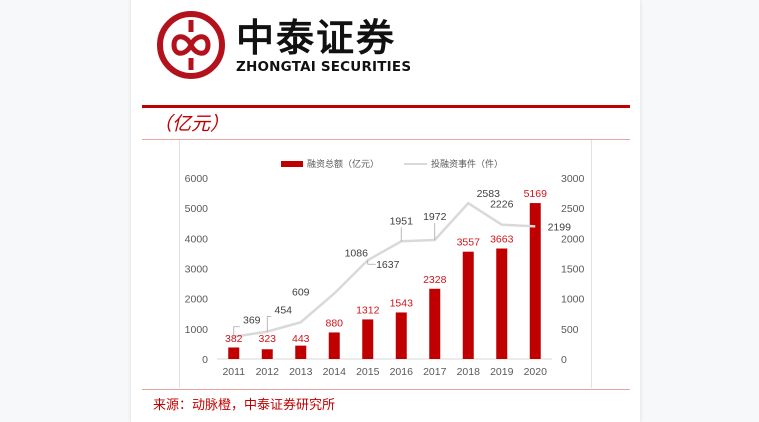 The image size is (759, 422). What do you see at coordinates (386, 389) in the screenshot?
I see `chart-bottom-rule` at bounding box center [386, 389].